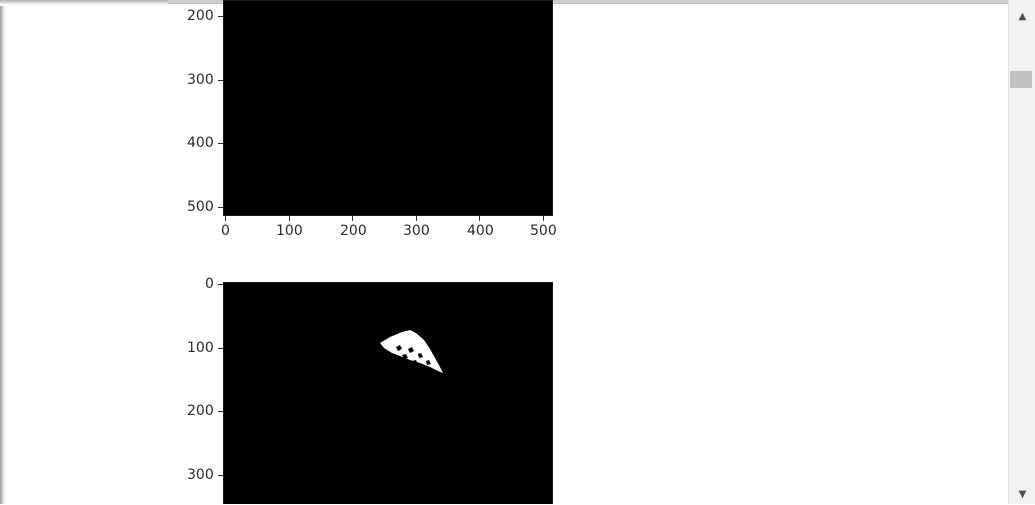  Describe the element at coordinates (543, 231) in the screenshot. I see `x-tick-label: 500` at that location.